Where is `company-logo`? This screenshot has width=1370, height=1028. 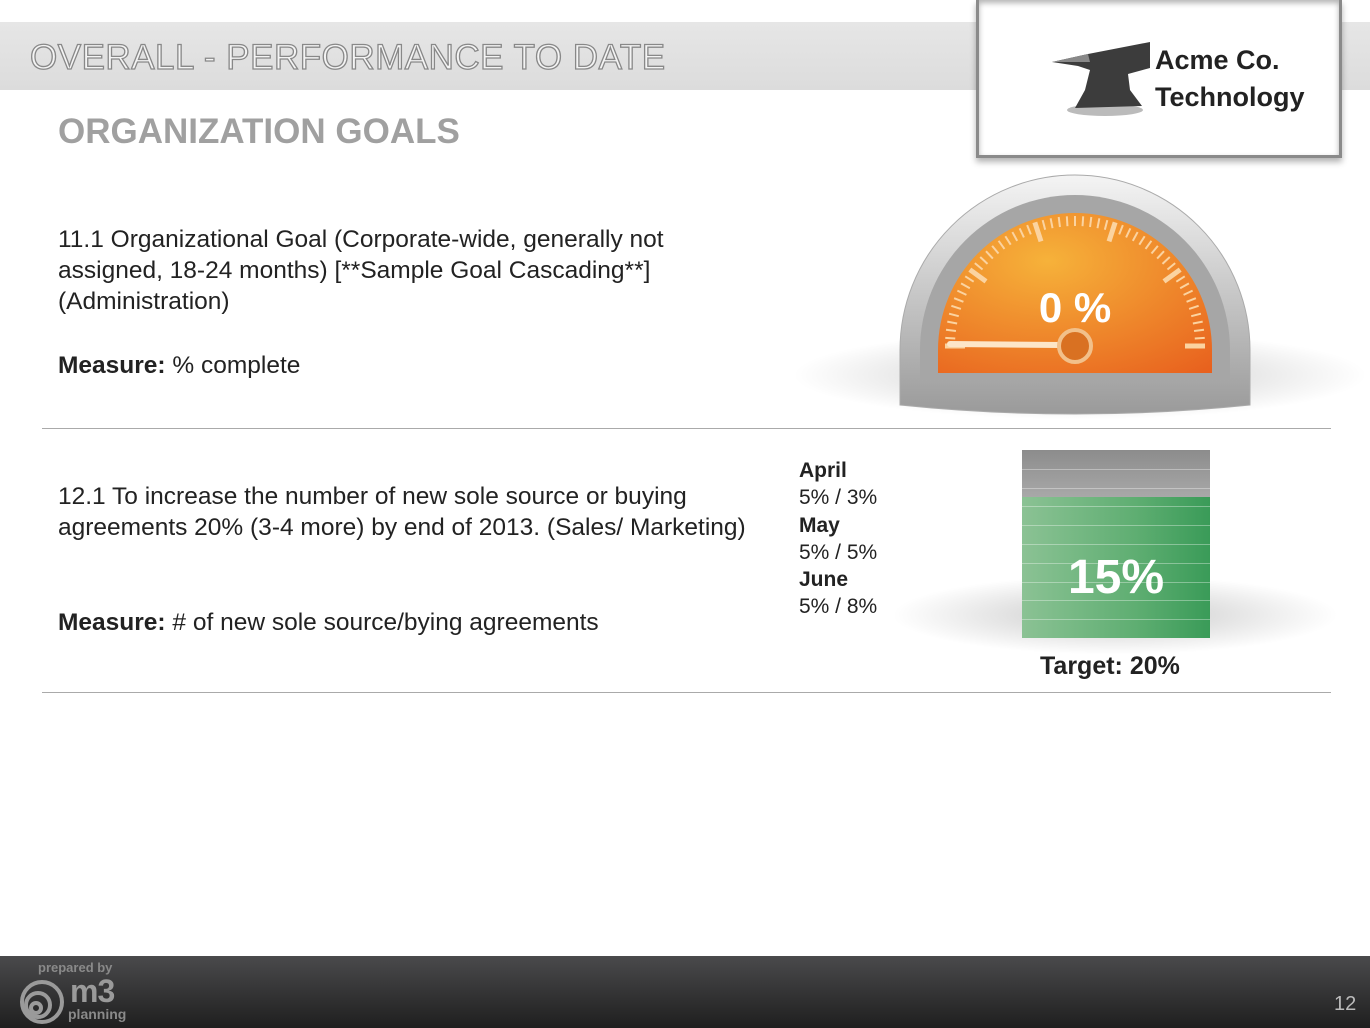 company-logo is located at coordinates (1159, 79).